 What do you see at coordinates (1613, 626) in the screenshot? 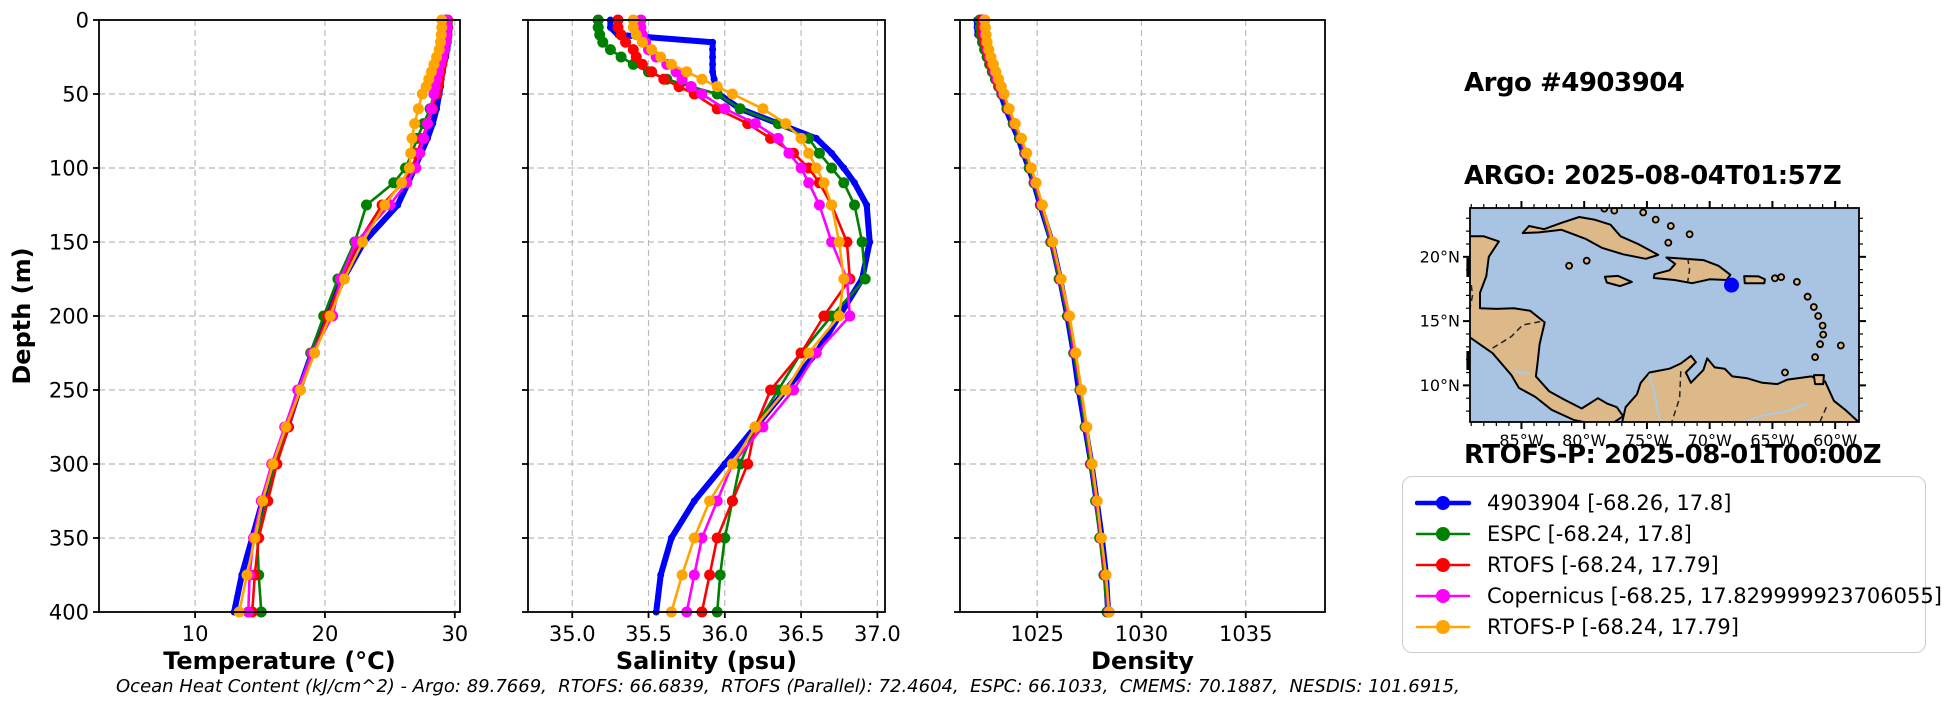
I see `legend-label-rtofsp: RTOFS-P [-68.24, 17.79]` at bounding box center [1613, 626].